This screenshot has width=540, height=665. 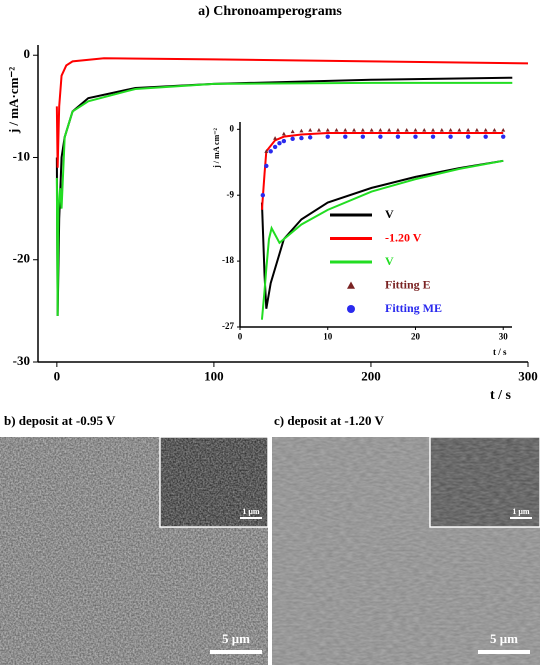 What do you see at coordinates (329, 420) in the screenshot?
I see `panel-label: c) deposit at -1.20 V` at bounding box center [329, 420].